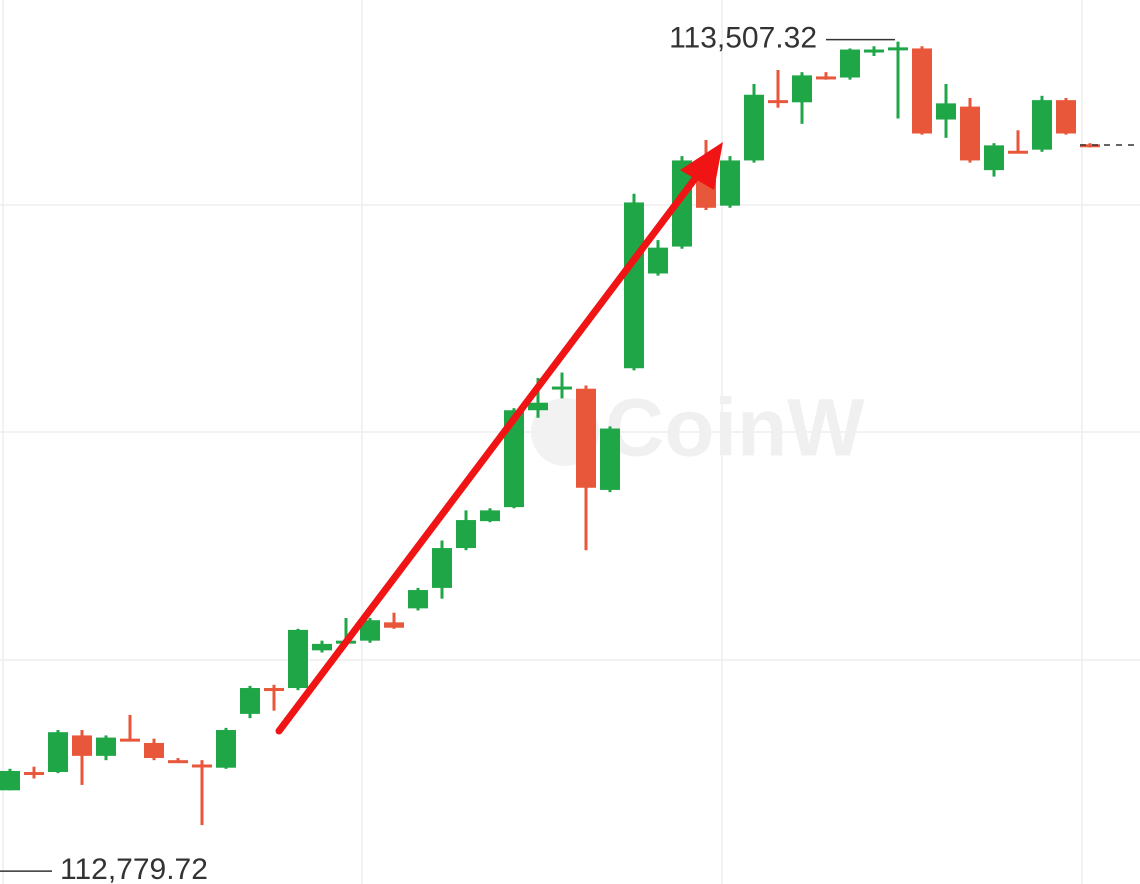 The width and height of the screenshot is (1140, 884). Describe the element at coordinates (134, 868) in the screenshot. I see `low-label: 112,779.72` at that location.